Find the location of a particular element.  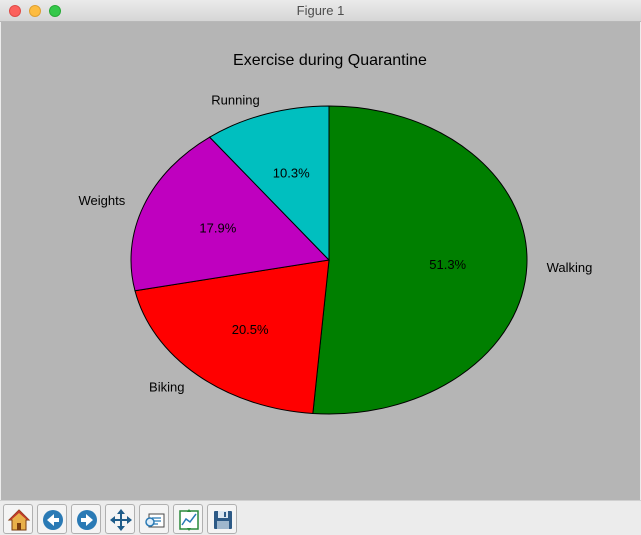

slice-label-walking: Walking is located at coordinates (570, 267).